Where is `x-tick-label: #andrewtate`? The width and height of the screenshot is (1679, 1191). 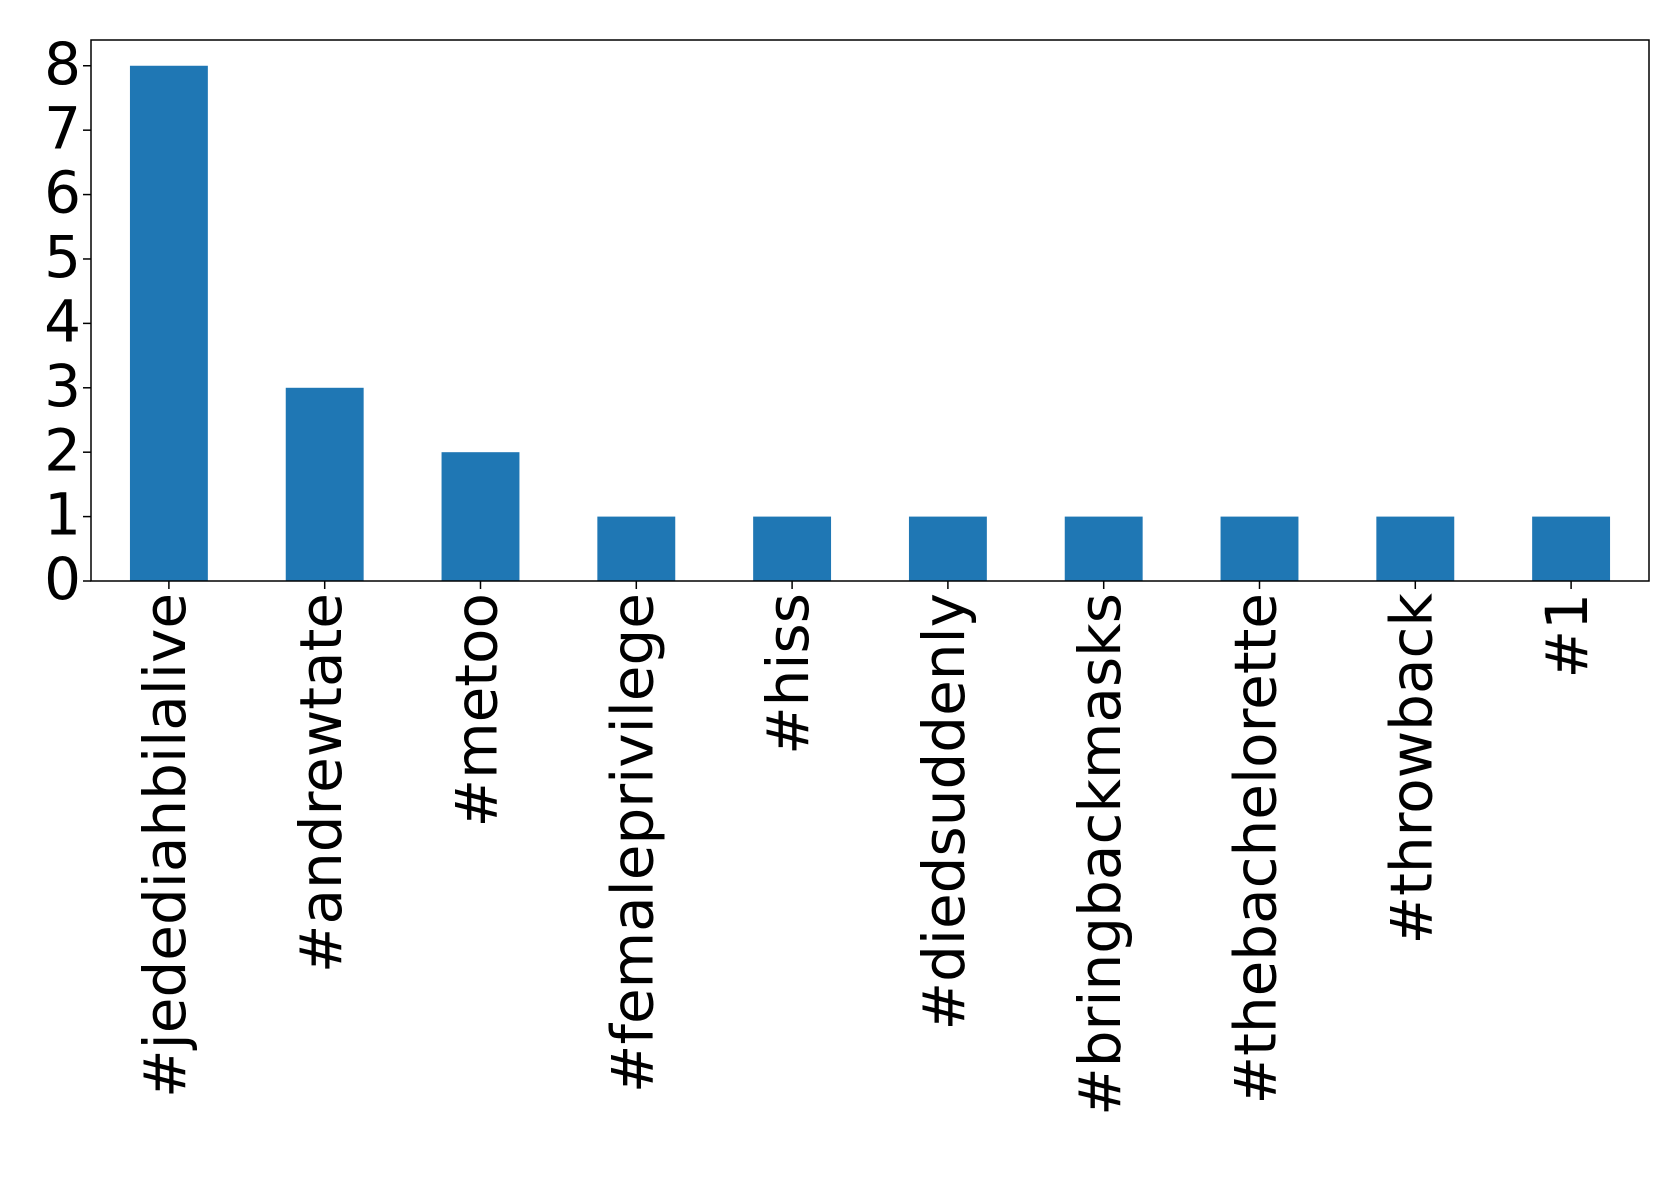 x-tick-label: #andrewtate is located at coordinates (321, 783).